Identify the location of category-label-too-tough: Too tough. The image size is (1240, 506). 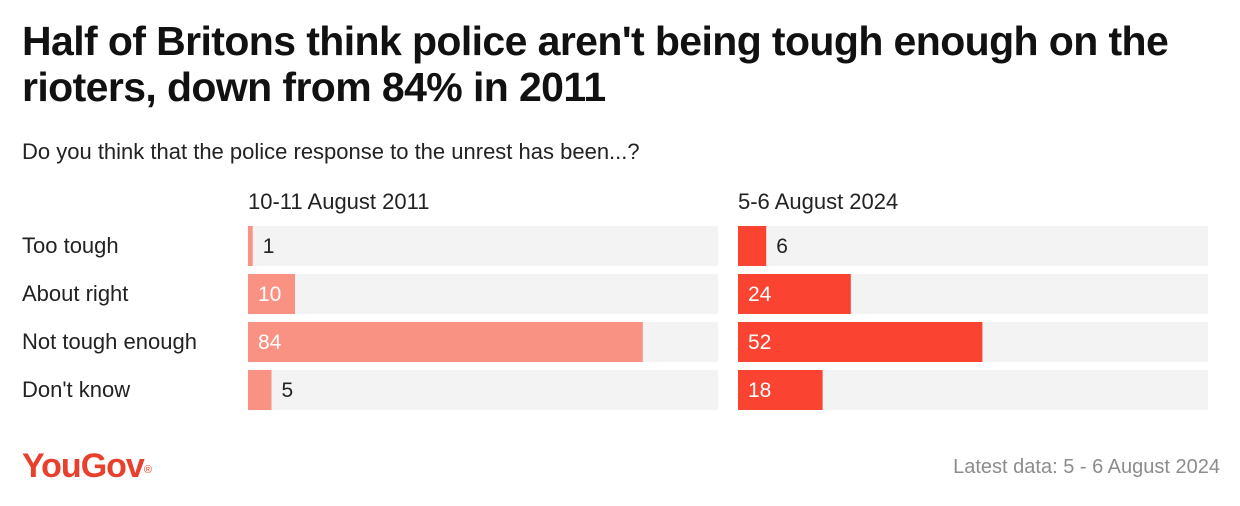
(70, 245).